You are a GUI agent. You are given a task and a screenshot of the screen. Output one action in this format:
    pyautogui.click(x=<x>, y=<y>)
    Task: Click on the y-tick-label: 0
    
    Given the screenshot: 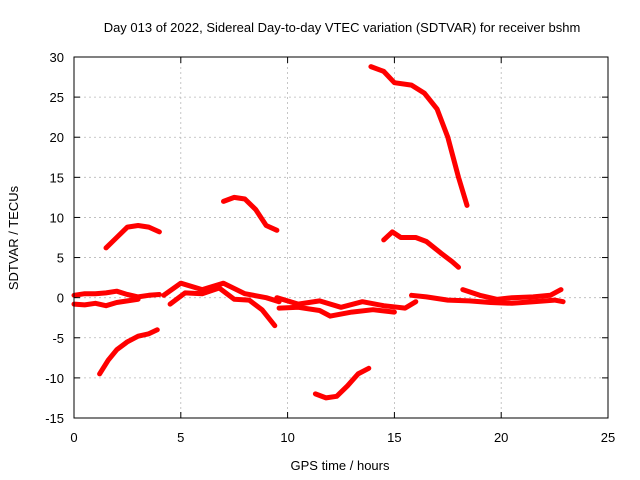 What is the action you would take?
    pyautogui.click(x=60, y=298)
    